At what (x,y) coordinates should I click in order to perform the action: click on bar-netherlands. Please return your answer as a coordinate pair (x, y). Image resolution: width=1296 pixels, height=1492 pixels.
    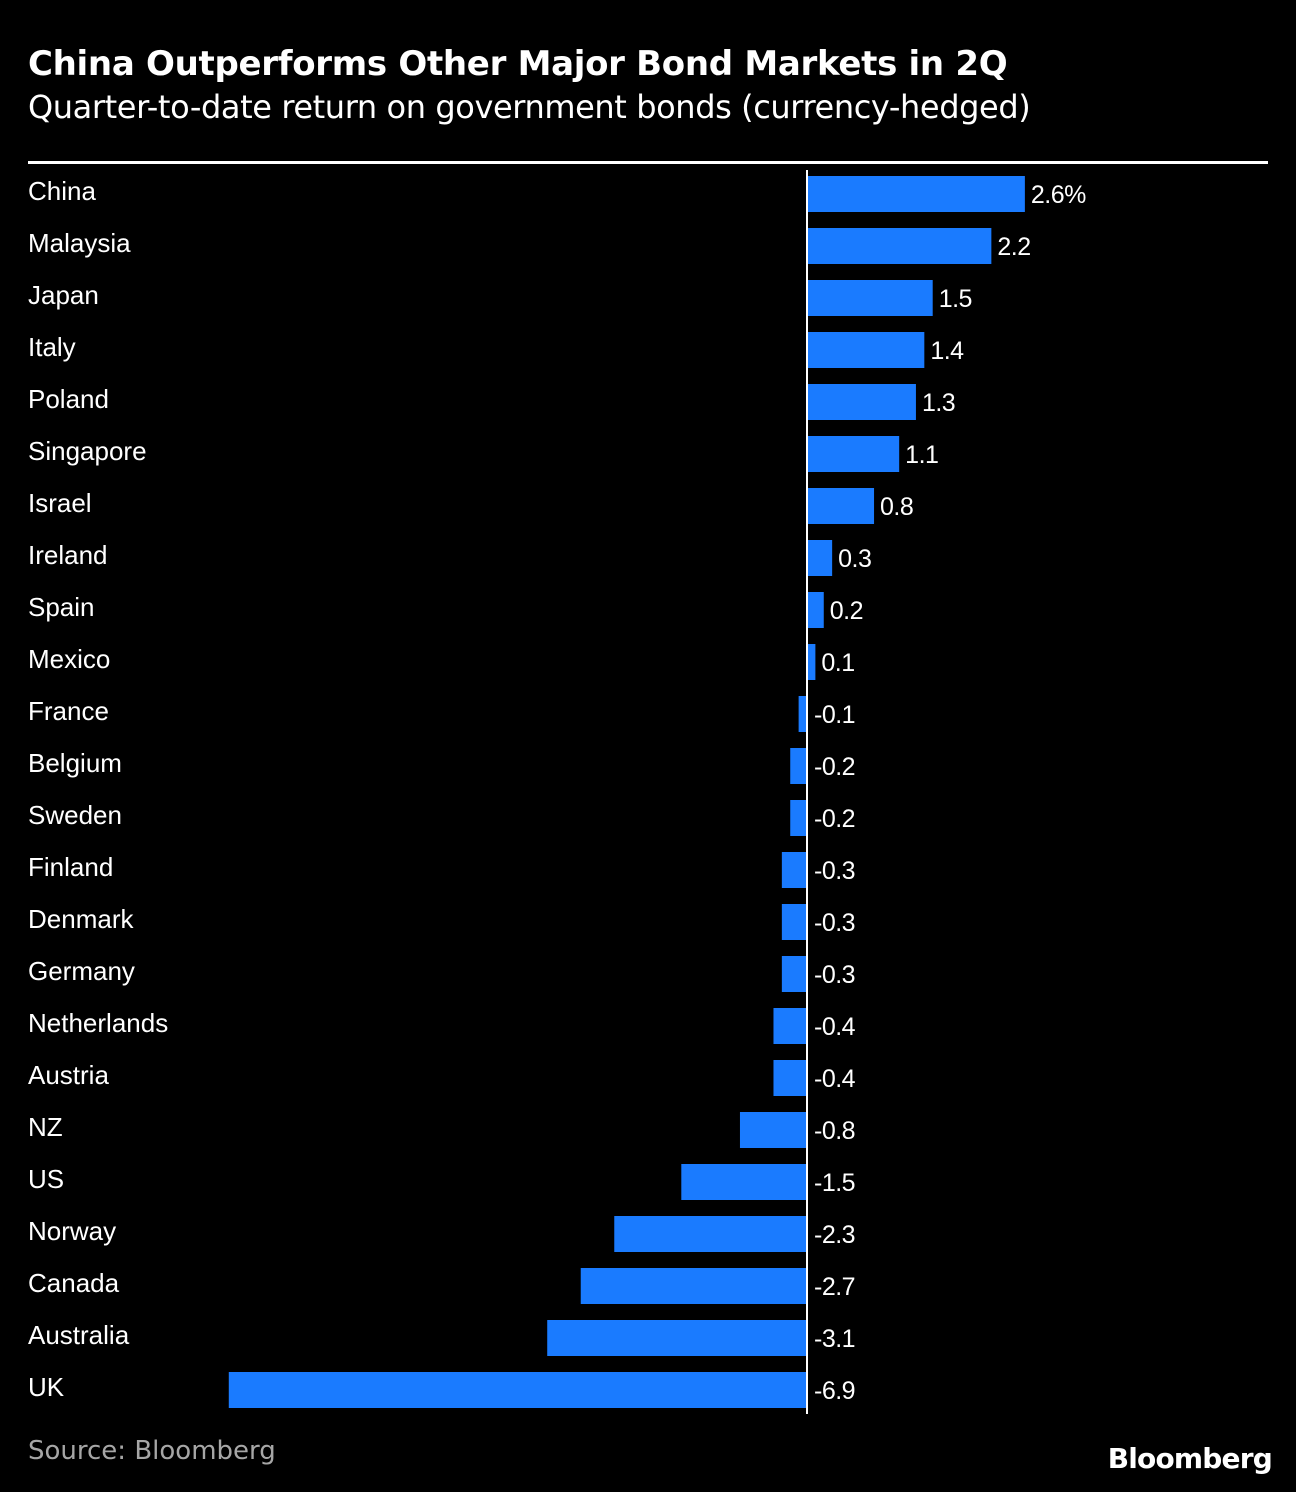
    Looking at the image, I should click on (790, 1026).